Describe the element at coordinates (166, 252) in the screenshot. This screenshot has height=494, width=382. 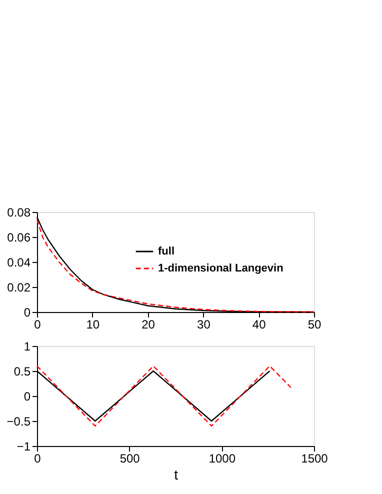
I see `legend-label: full` at that location.